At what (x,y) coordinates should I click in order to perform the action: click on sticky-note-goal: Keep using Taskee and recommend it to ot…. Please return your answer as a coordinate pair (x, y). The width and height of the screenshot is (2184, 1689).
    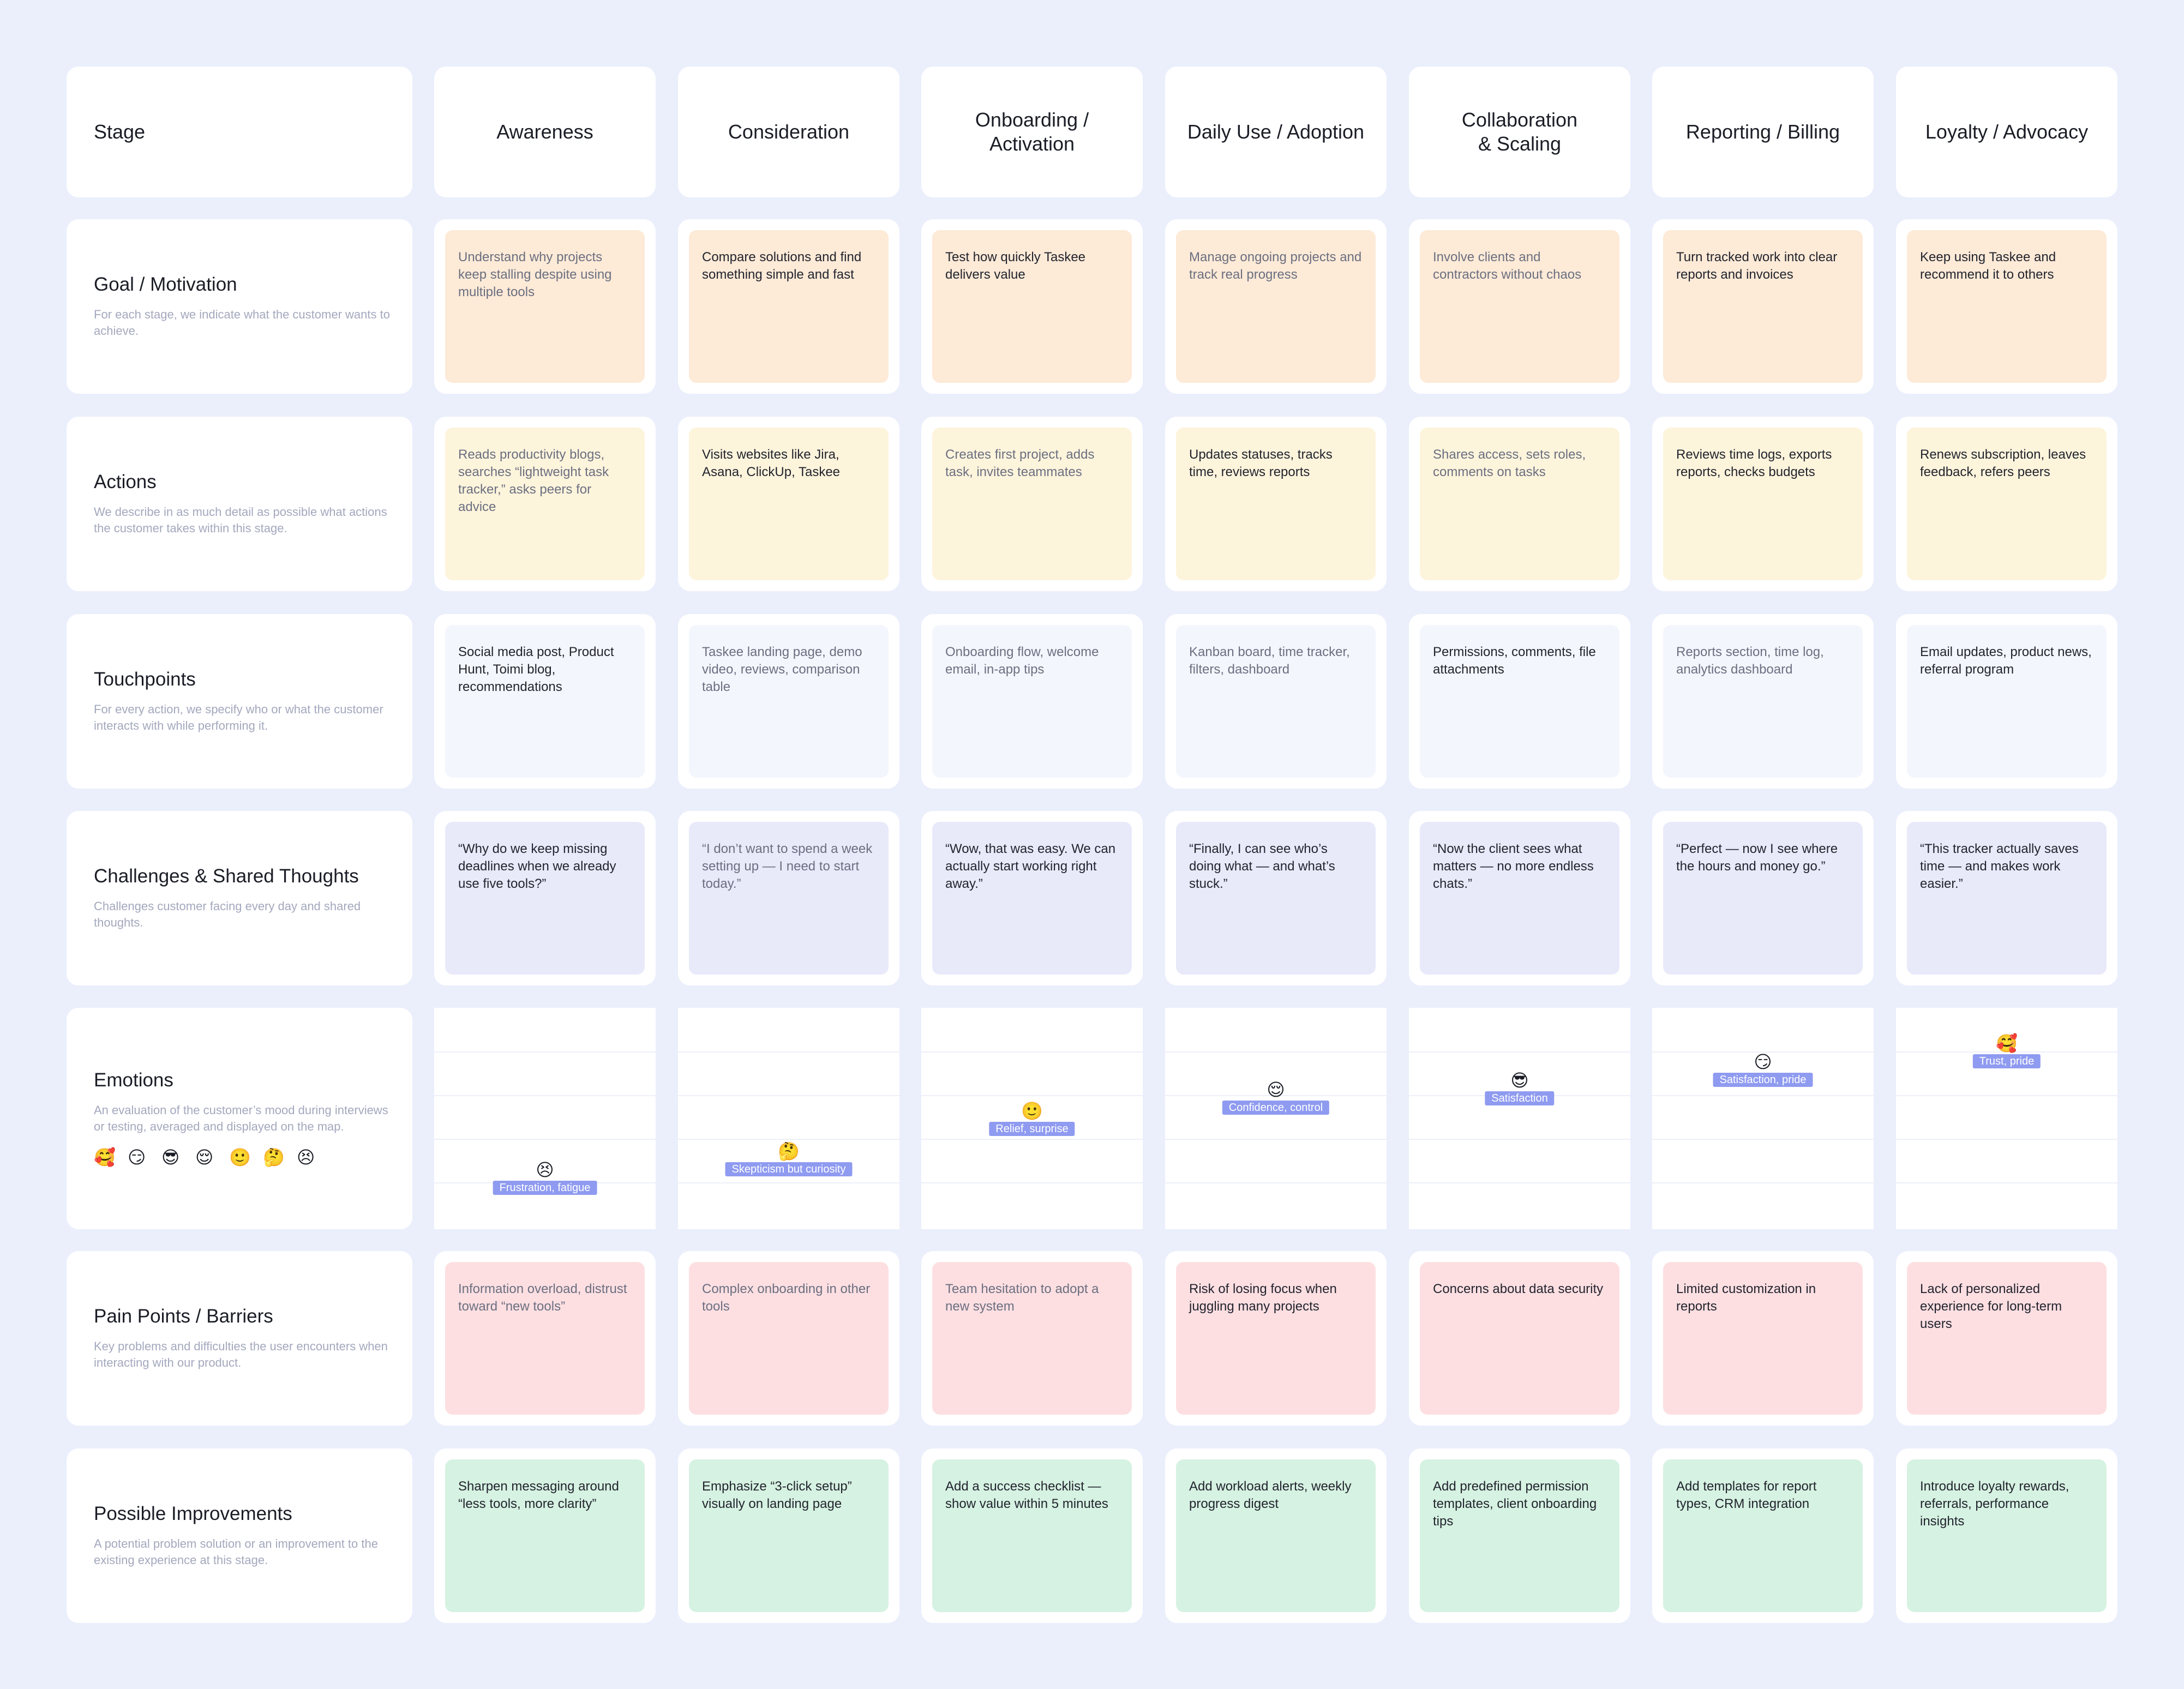
    Looking at the image, I should click on (2007, 306).